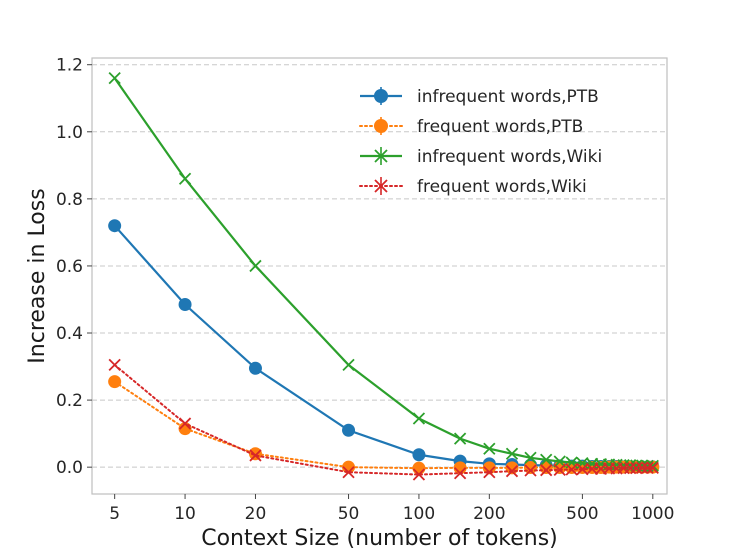 This screenshot has width=741, height=556. I want to click on legend-label: infrequent words,PTB, so click(508, 97).